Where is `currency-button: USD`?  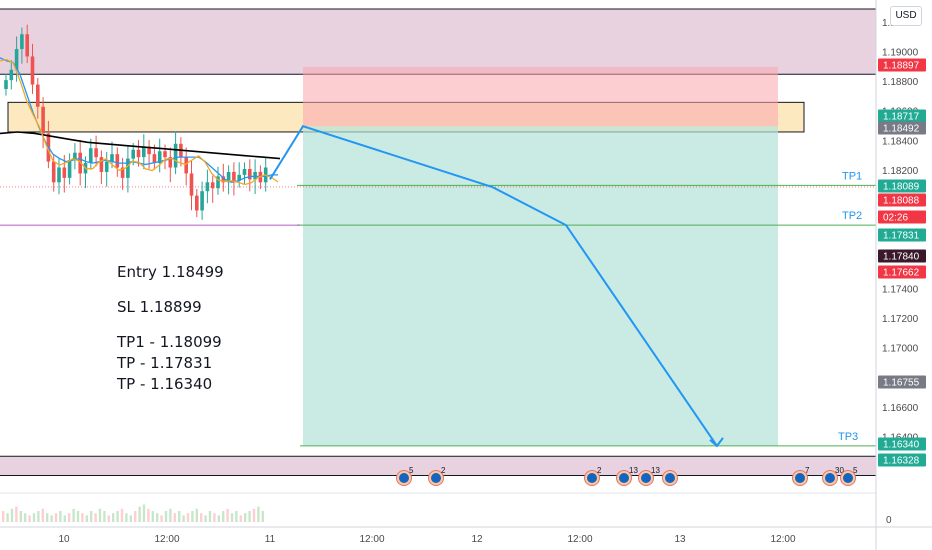
currency-button: USD is located at coordinates (906, 16).